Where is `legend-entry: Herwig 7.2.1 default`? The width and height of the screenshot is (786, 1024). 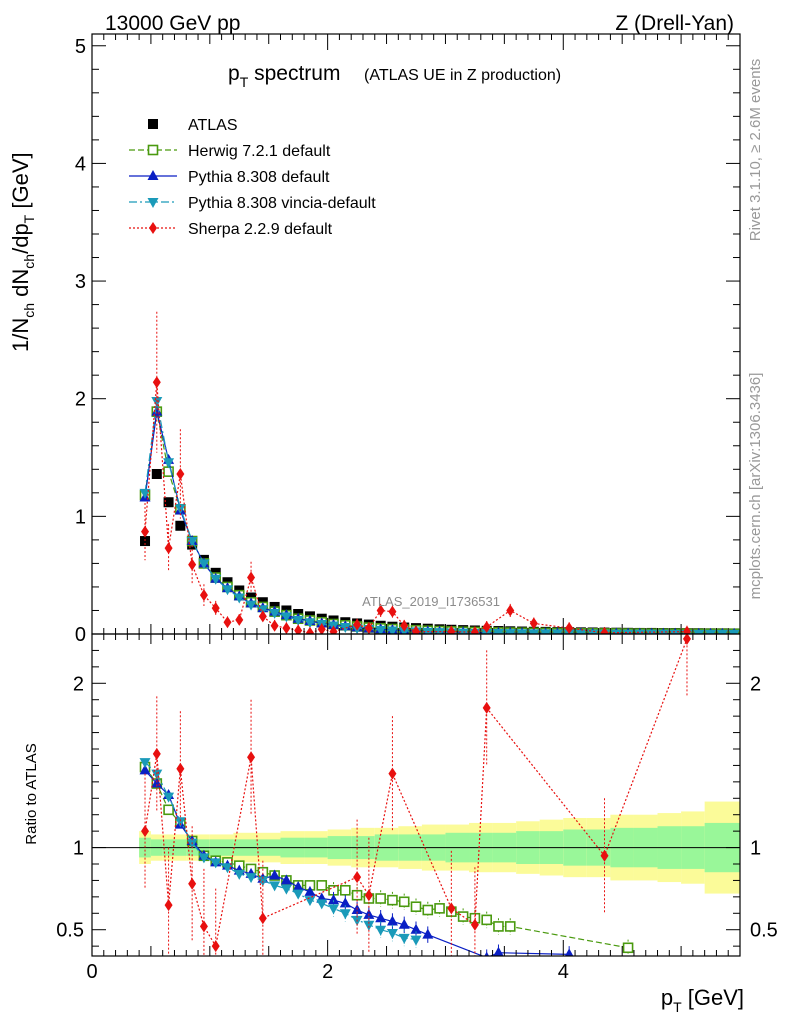
legend-entry: Herwig 7.2.1 default is located at coordinates (230, 151).